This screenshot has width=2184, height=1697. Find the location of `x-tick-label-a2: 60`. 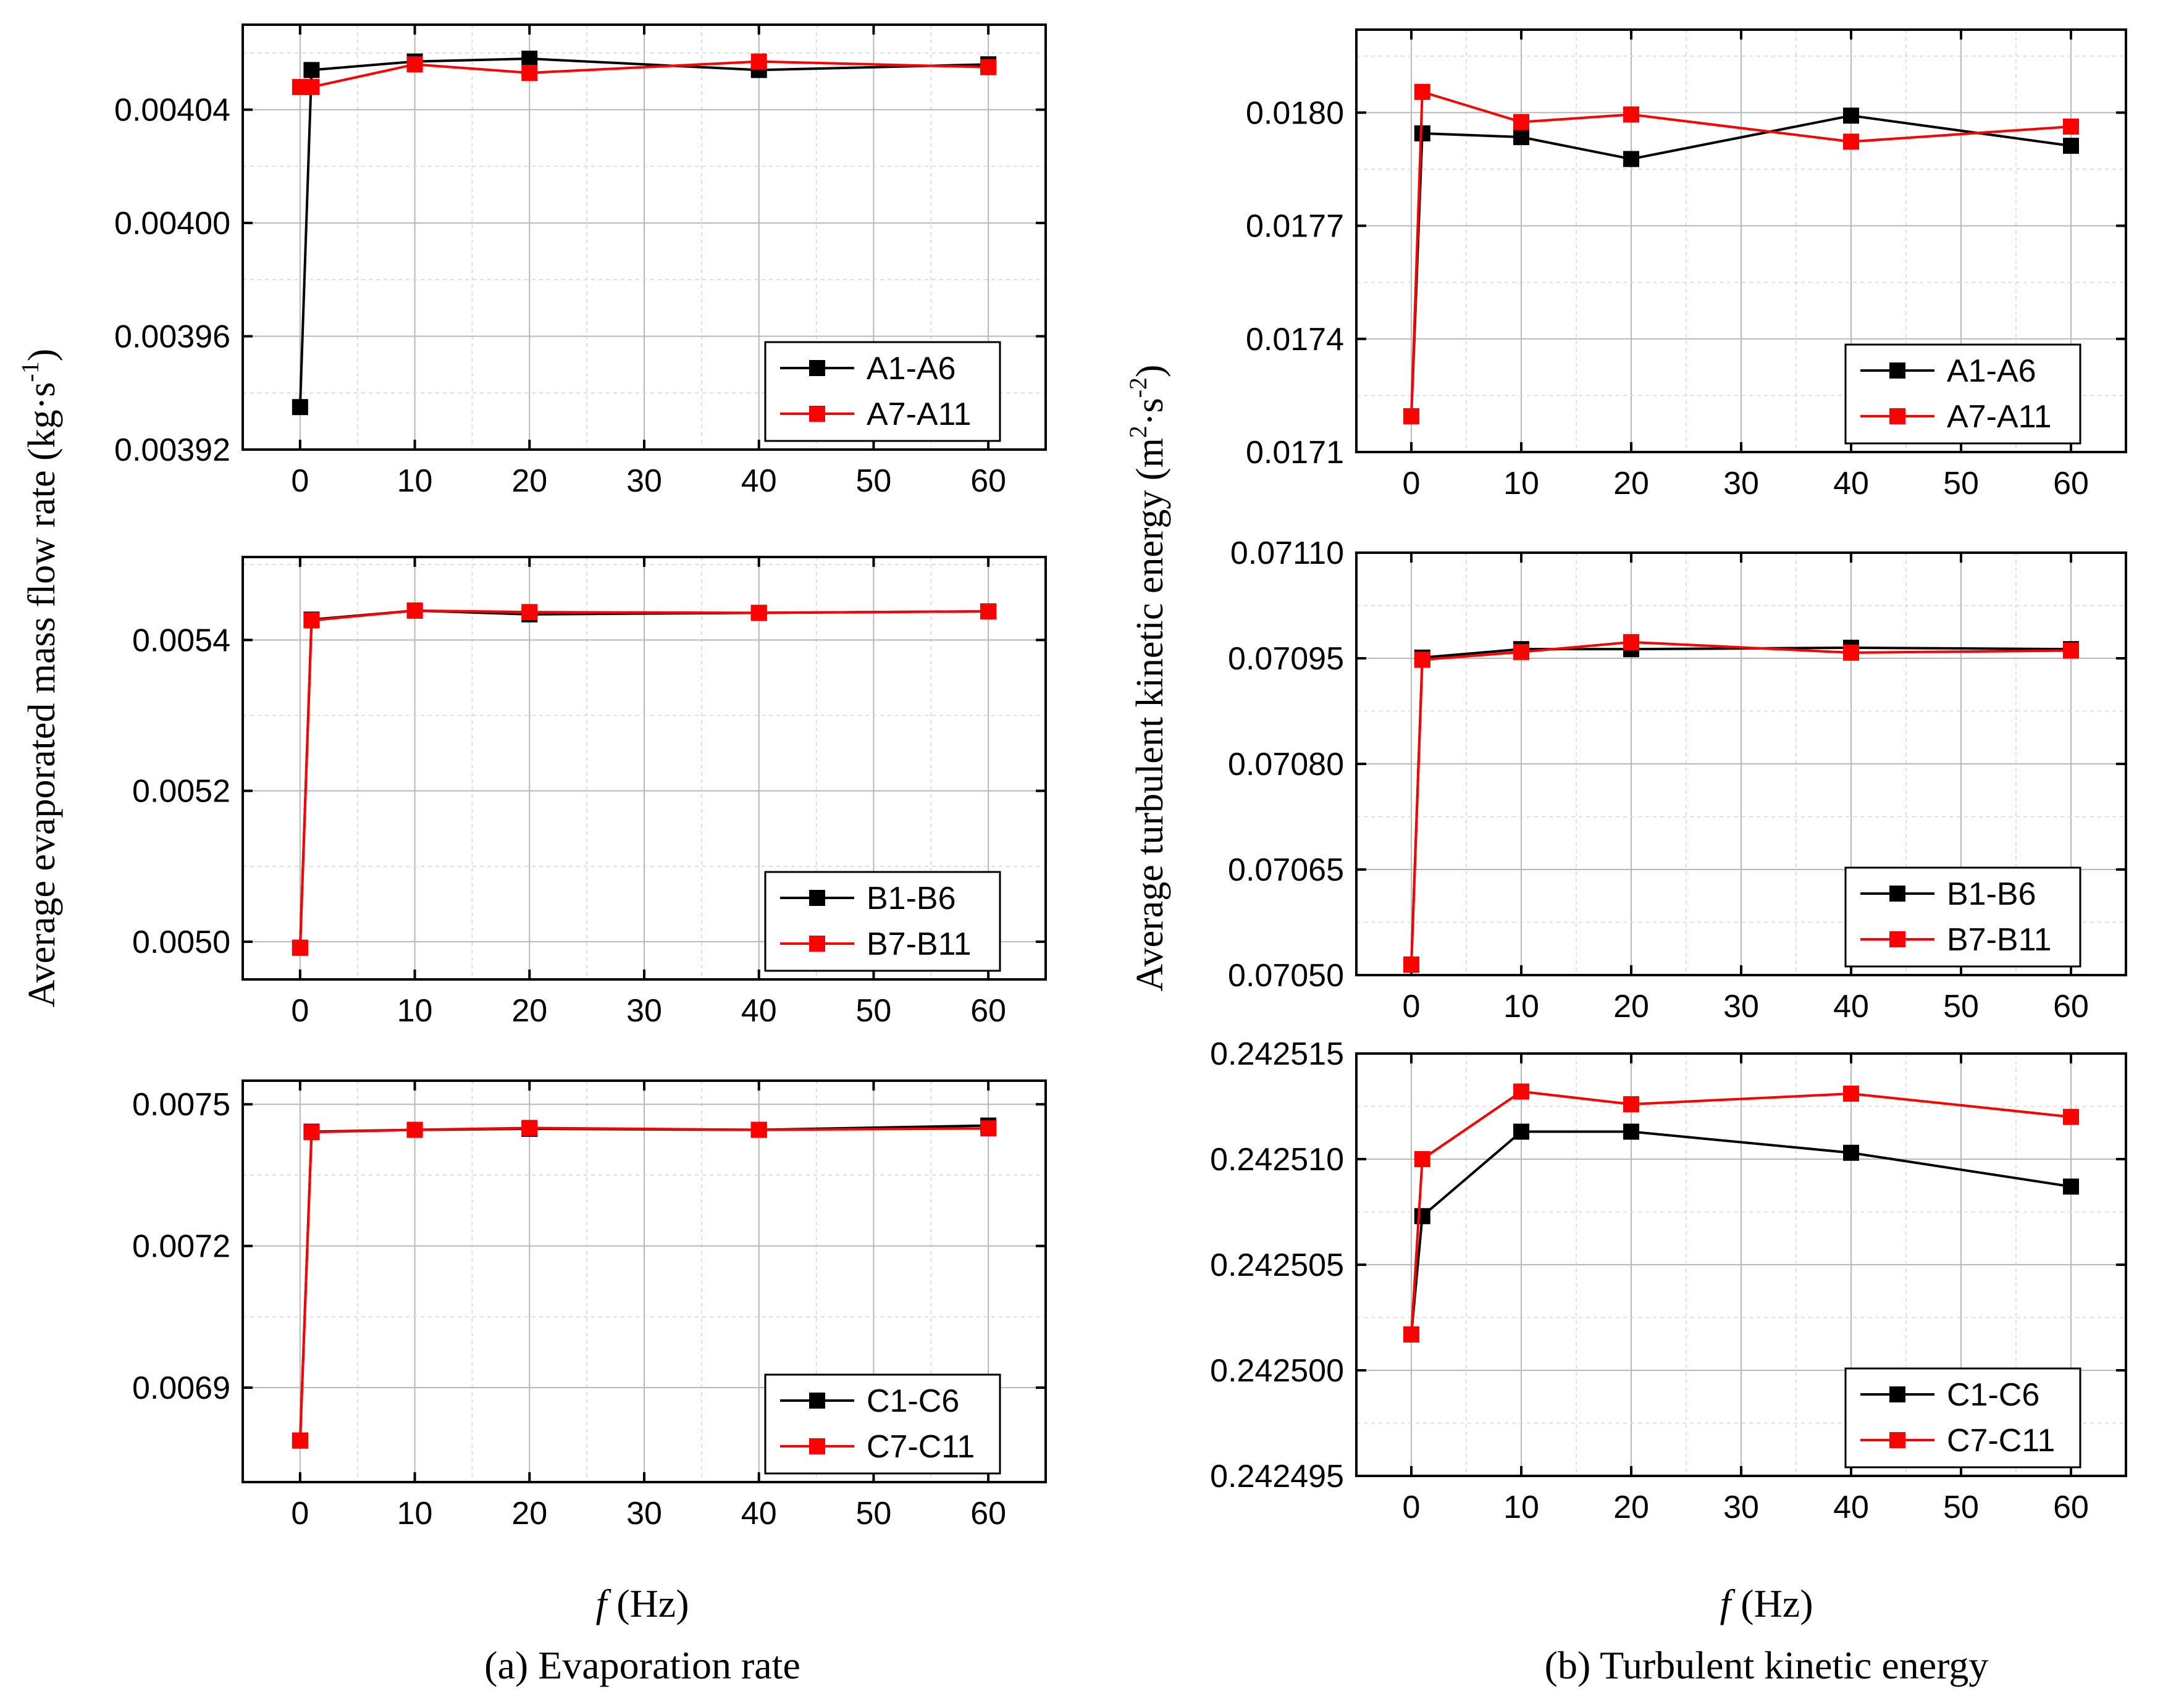

x-tick-label-a2: 60 is located at coordinates (988, 1011).